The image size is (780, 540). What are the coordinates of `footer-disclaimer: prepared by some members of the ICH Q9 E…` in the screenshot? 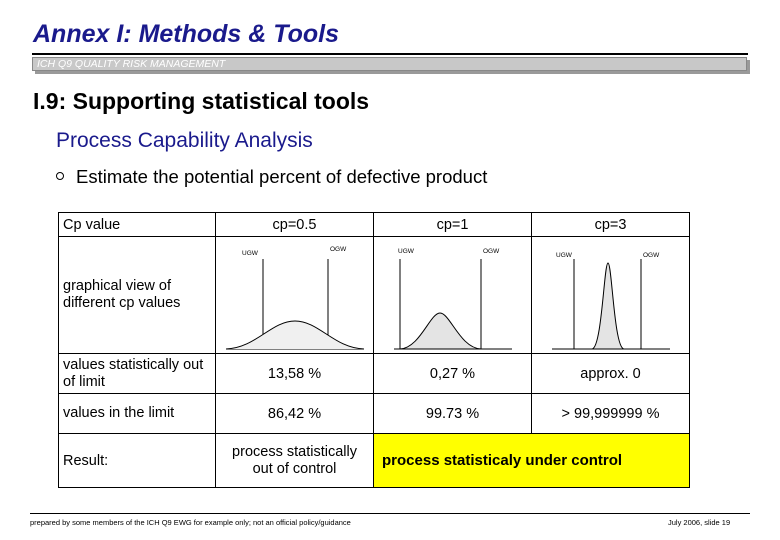 It's located at (190, 522).